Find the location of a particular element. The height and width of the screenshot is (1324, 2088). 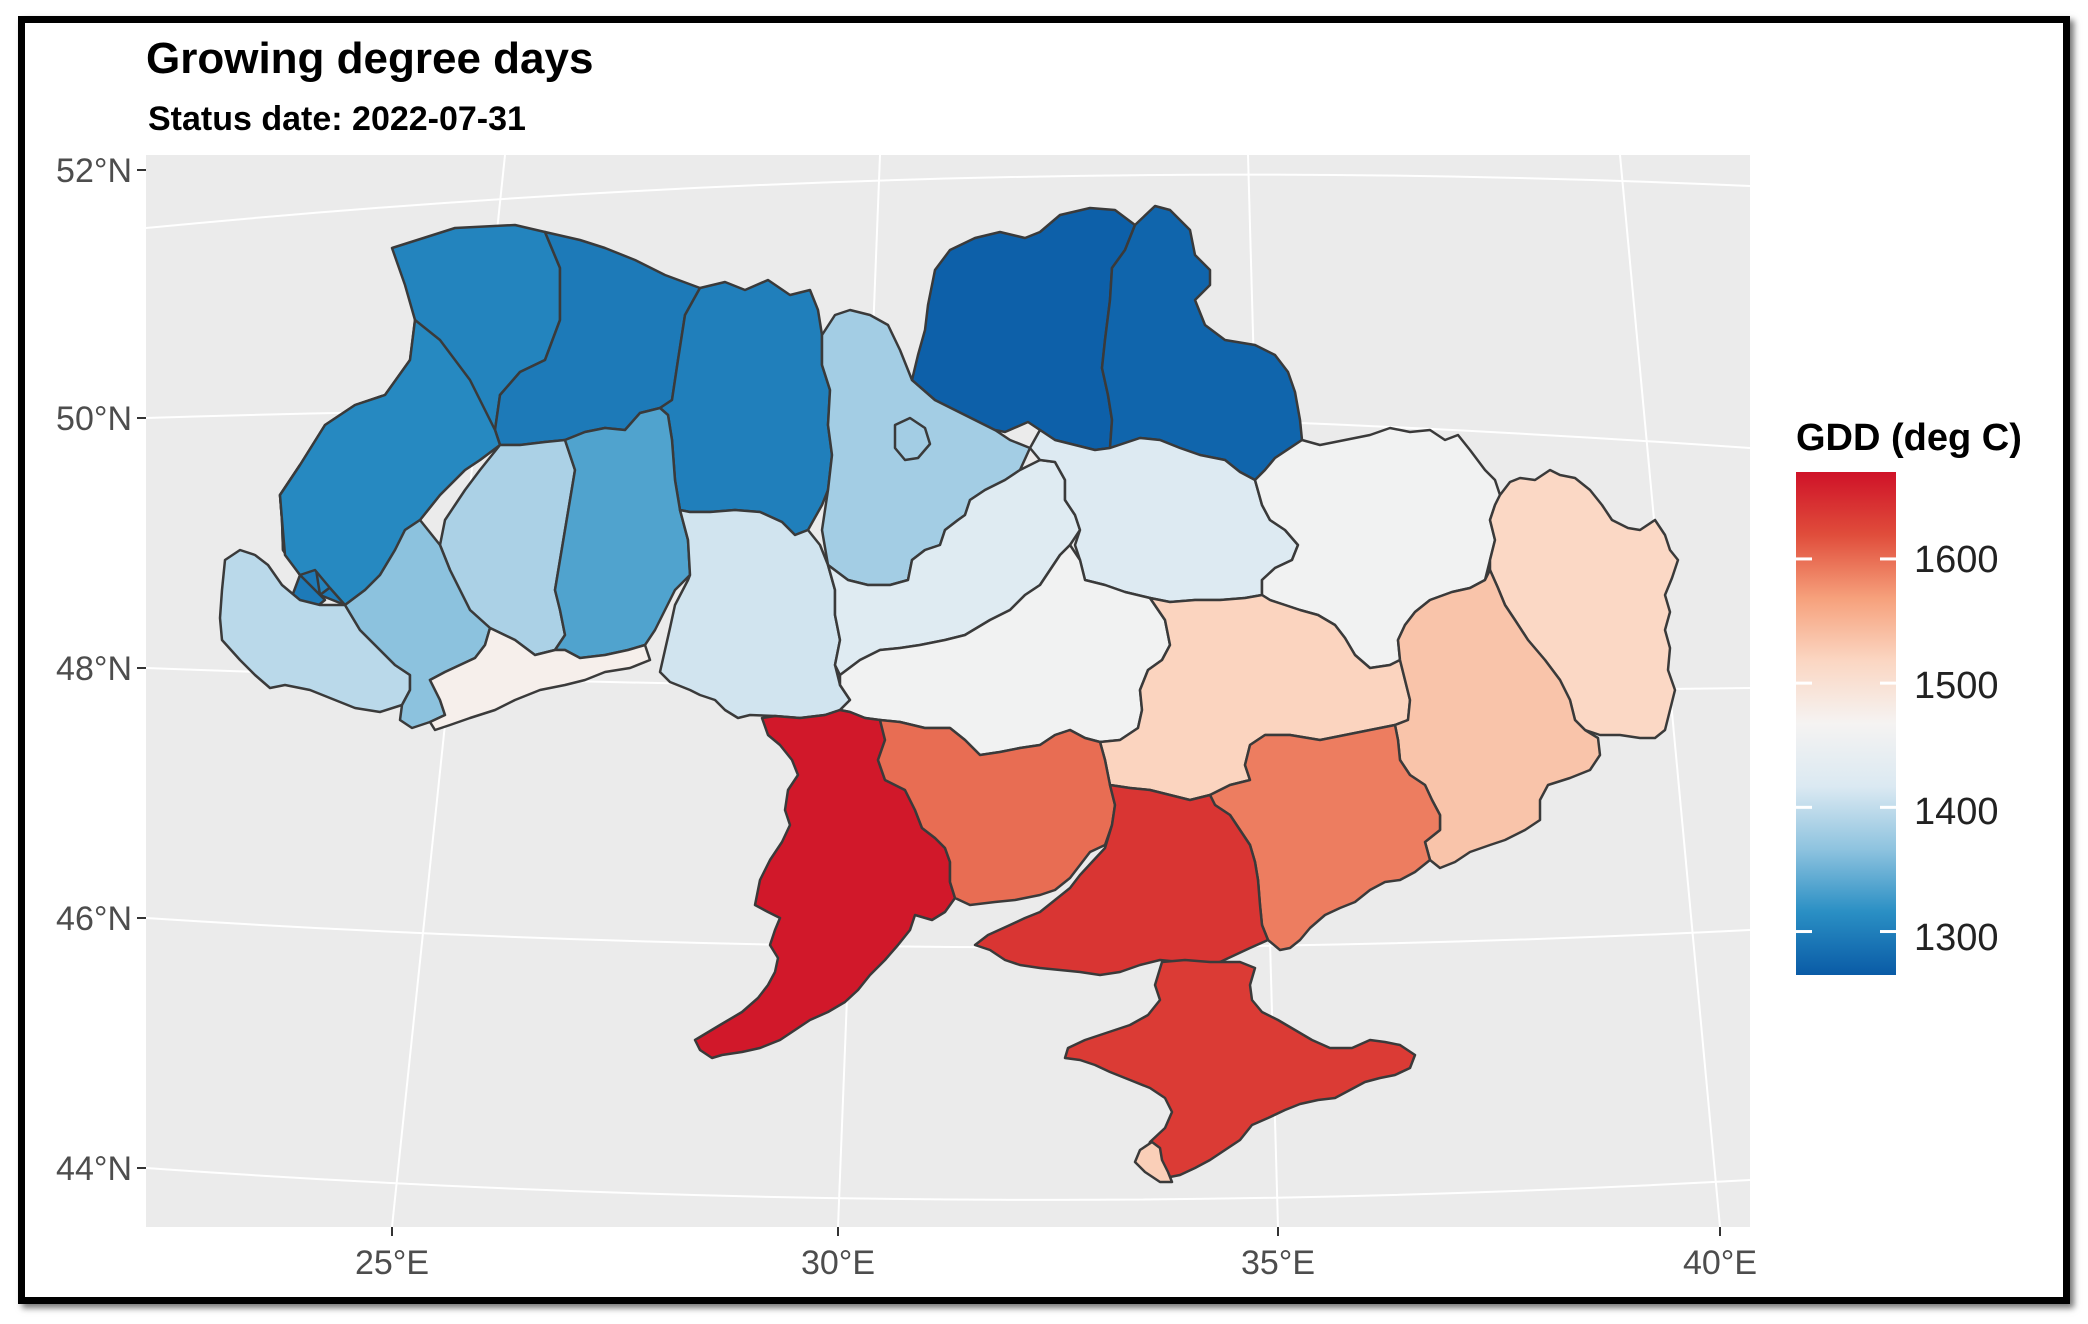

legend-tick-label: 1500 is located at coordinates (1956, 686).